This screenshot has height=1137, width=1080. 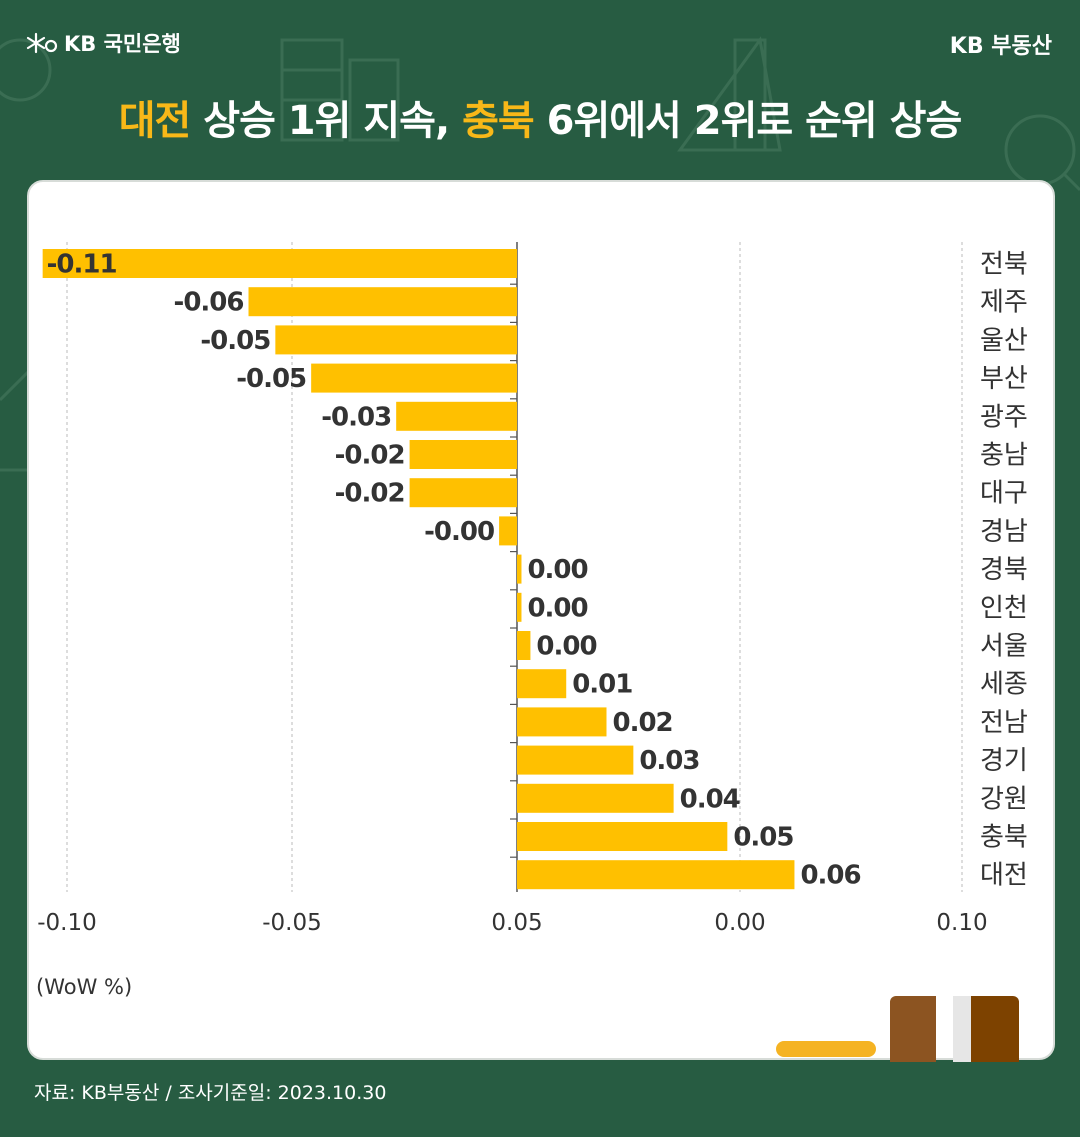 I want to click on logo-text: KB 국민은행, so click(x=122, y=44).